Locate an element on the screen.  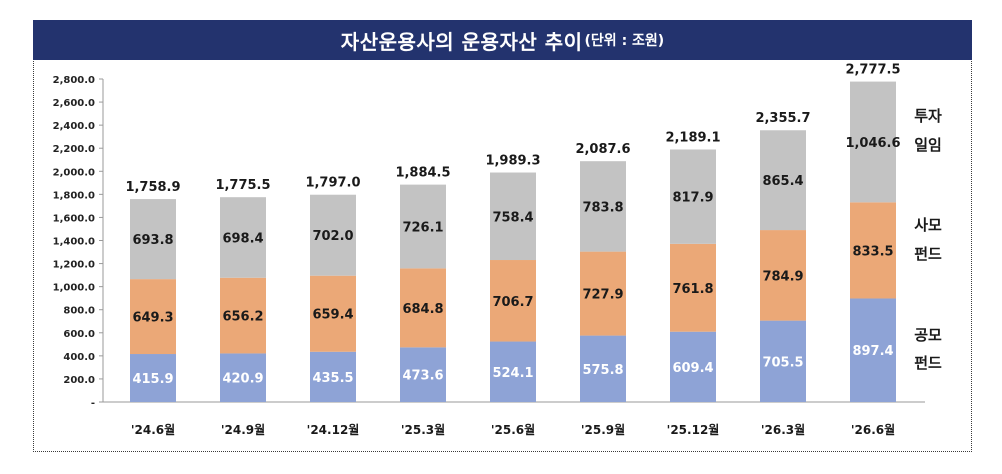
bar-total-label: 1,797.0 is located at coordinates (332, 183).